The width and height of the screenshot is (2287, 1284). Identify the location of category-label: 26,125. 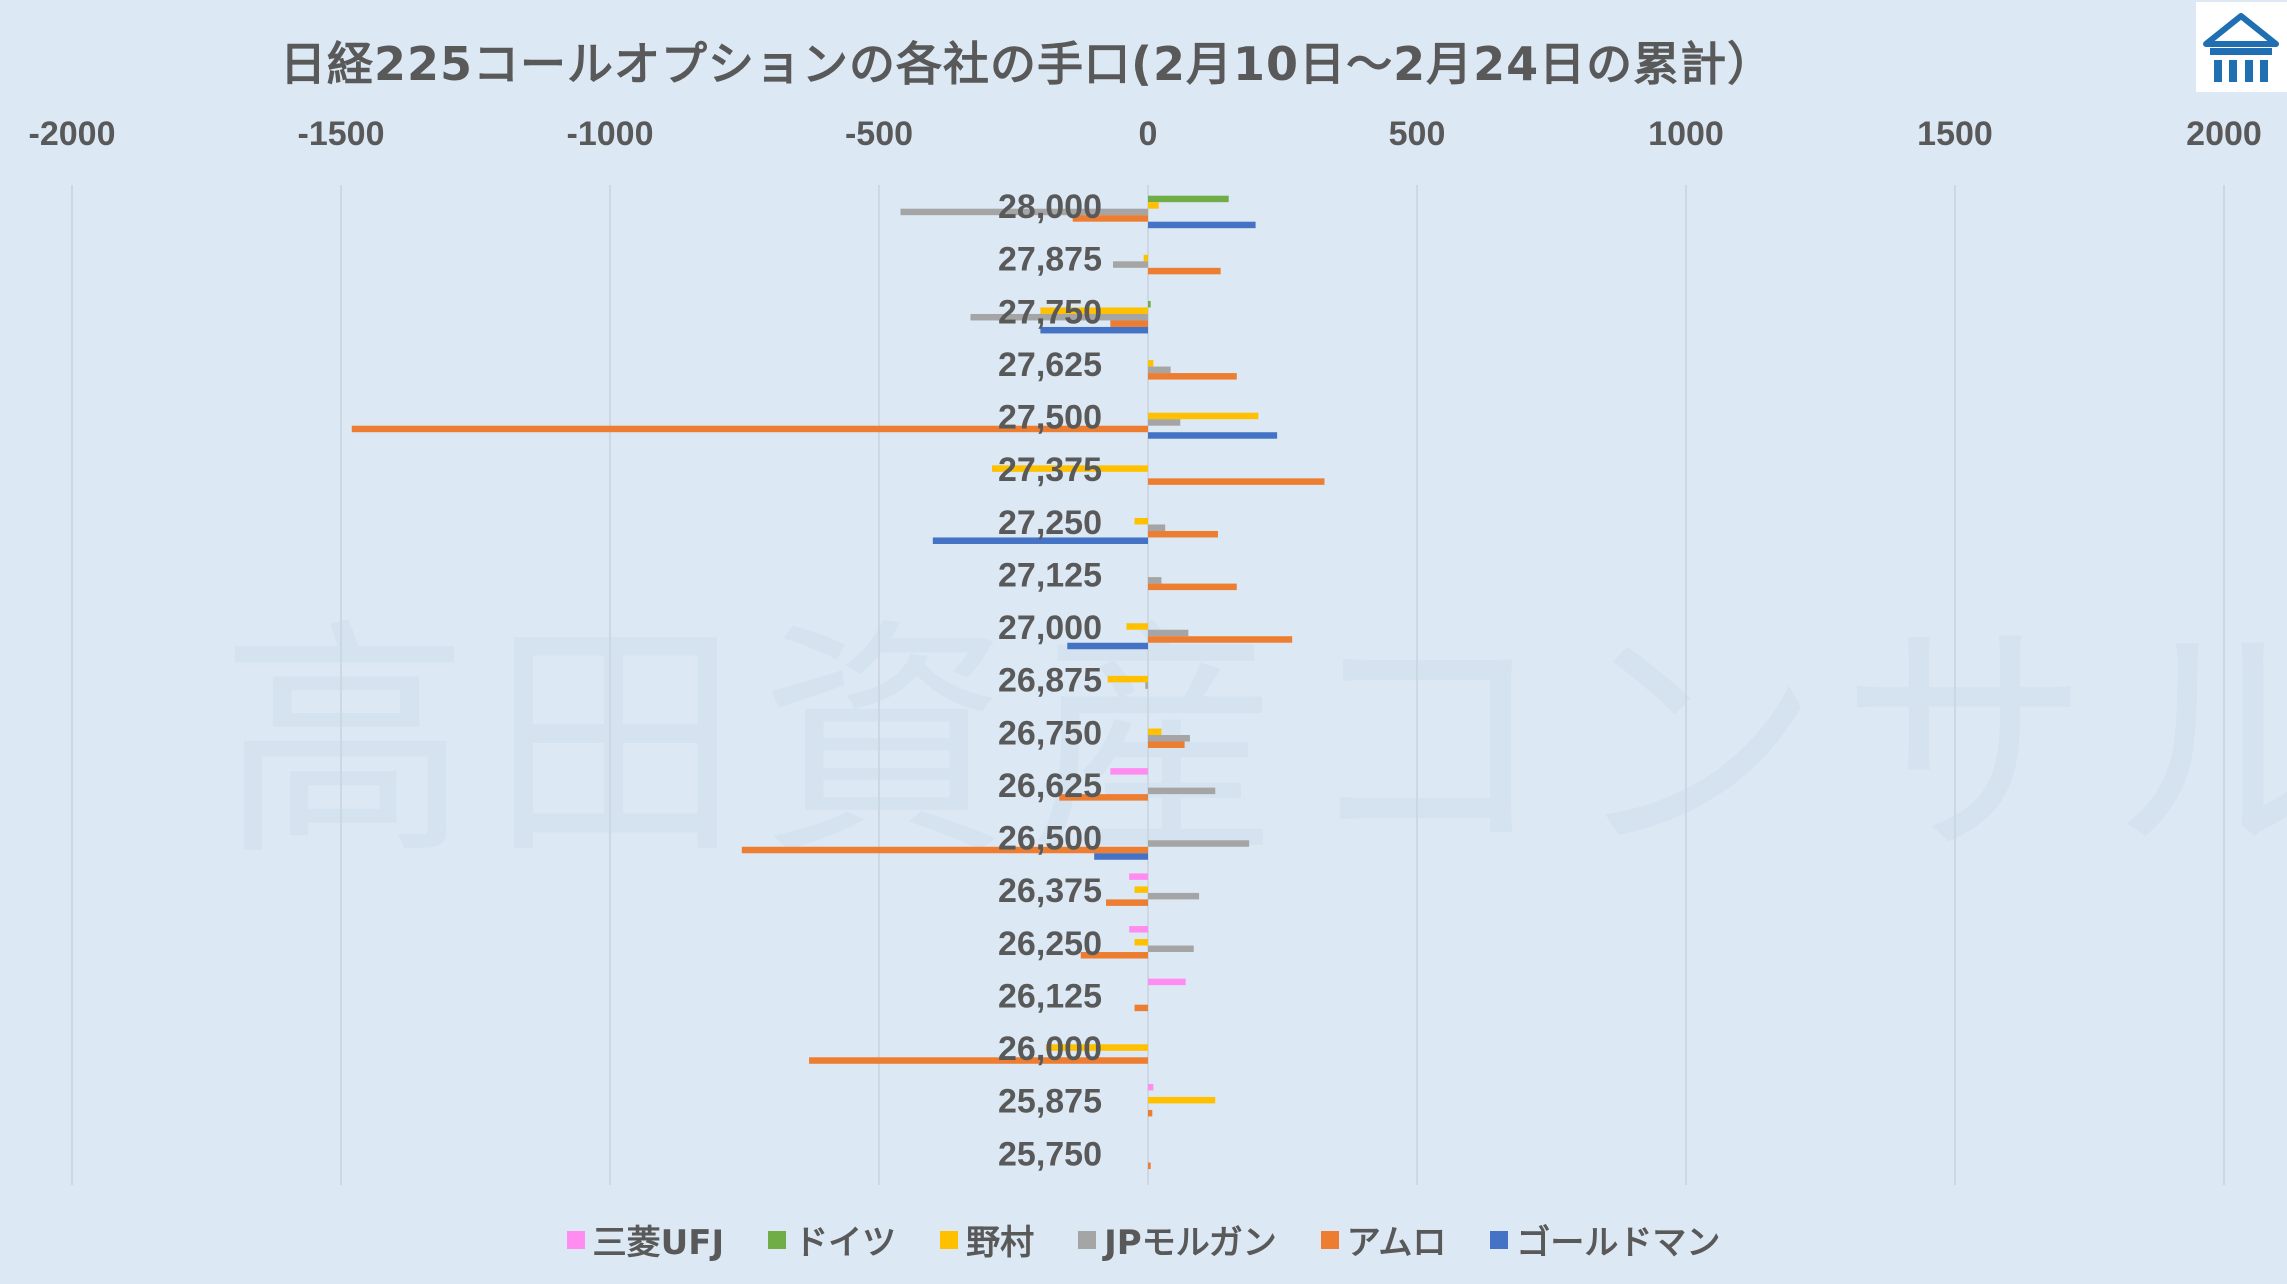
(1050, 996).